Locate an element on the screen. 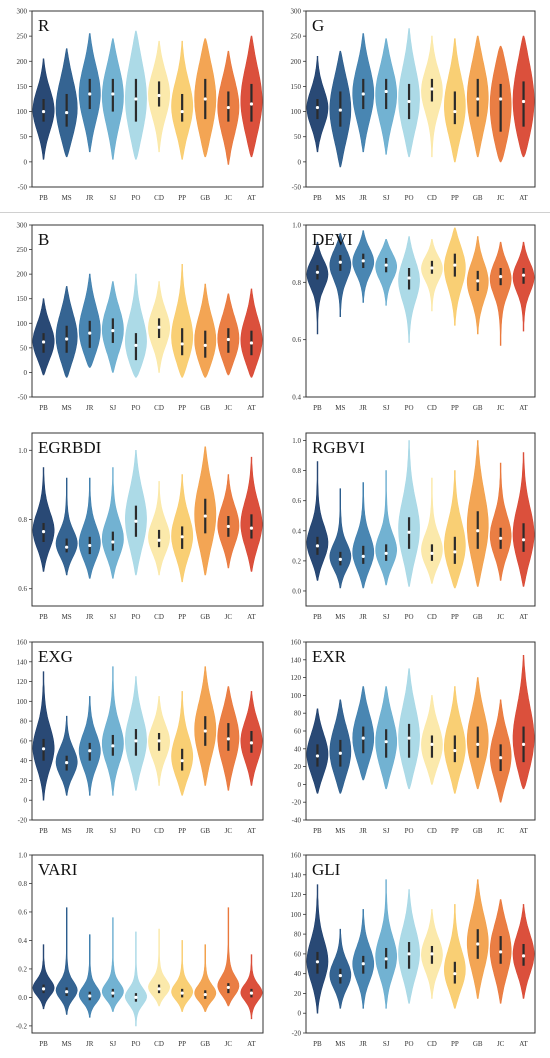 This screenshot has width=550, height=1058. panel-title: DEVI is located at coordinates (332, 239).